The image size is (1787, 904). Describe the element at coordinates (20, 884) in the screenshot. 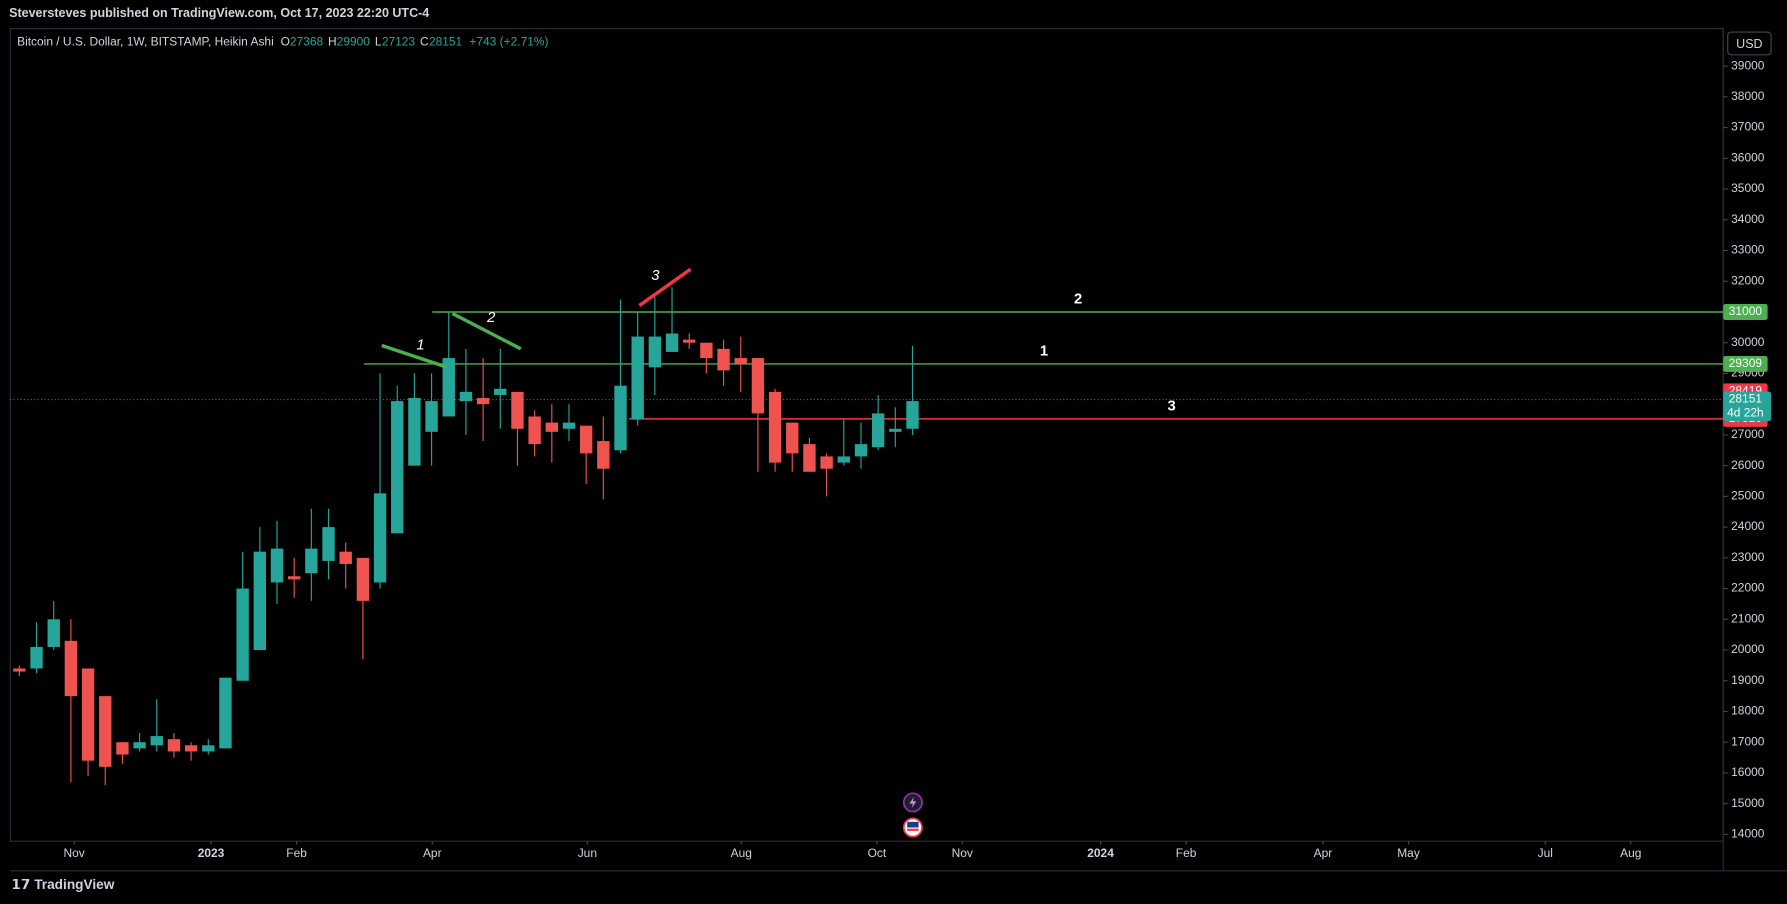

I see `brand-logo: 𝟭𝟳` at that location.